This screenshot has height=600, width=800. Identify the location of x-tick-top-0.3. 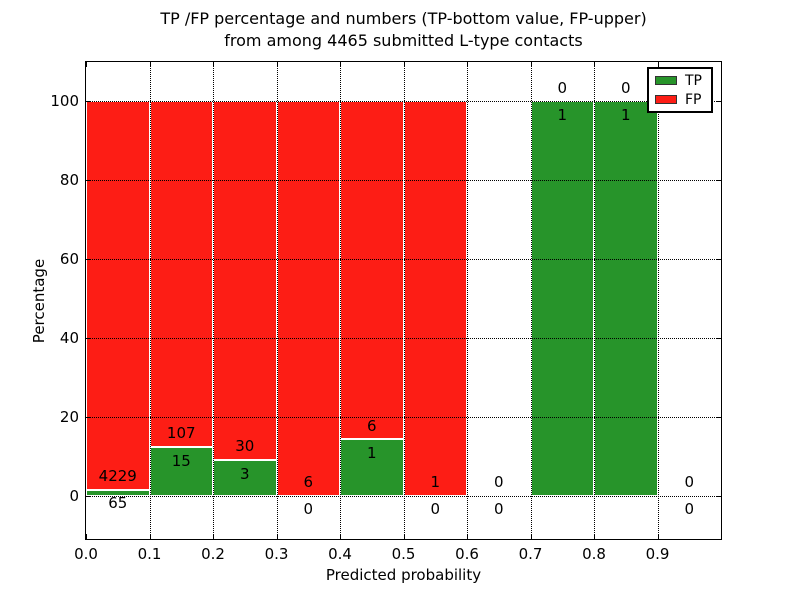
(277, 64).